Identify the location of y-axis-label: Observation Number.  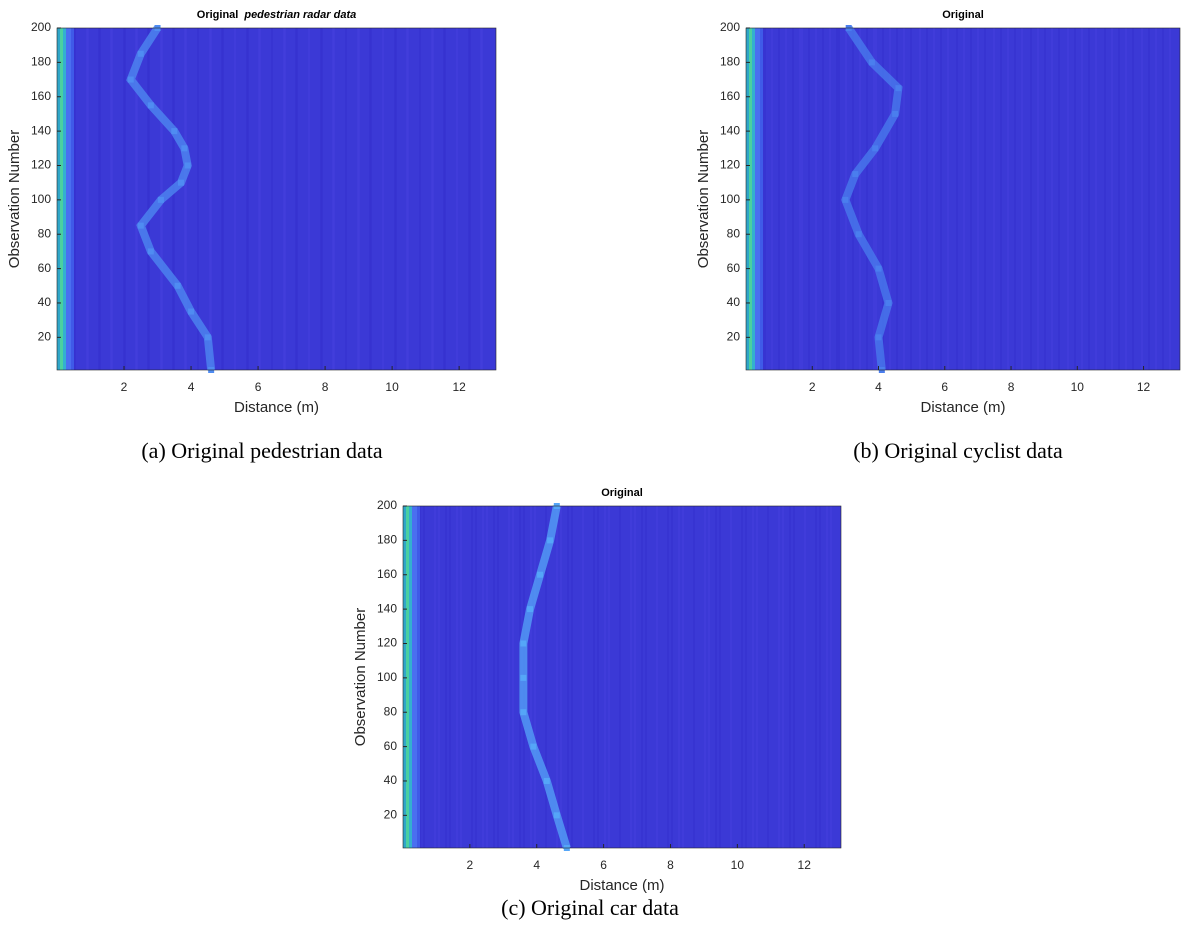
(14, 199).